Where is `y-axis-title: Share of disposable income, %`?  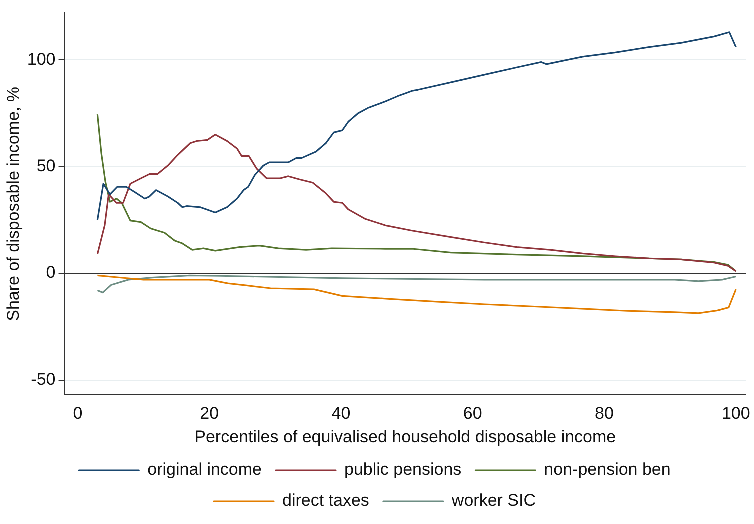 y-axis-title: Share of disposable income, % is located at coordinates (13, 204).